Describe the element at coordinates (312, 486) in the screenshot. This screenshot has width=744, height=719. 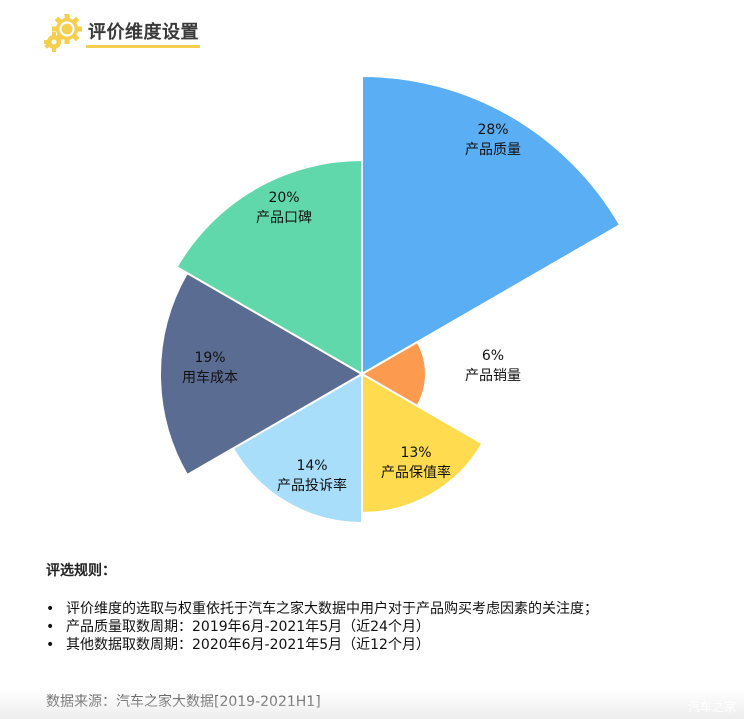
I see `slice-name: 产品投诉率` at that location.